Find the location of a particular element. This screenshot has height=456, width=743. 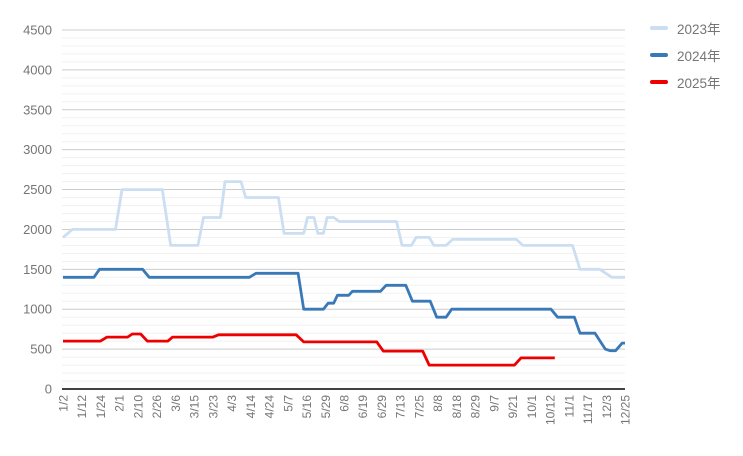

x-tick-label: 6/19 is located at coordinates (363, 407).